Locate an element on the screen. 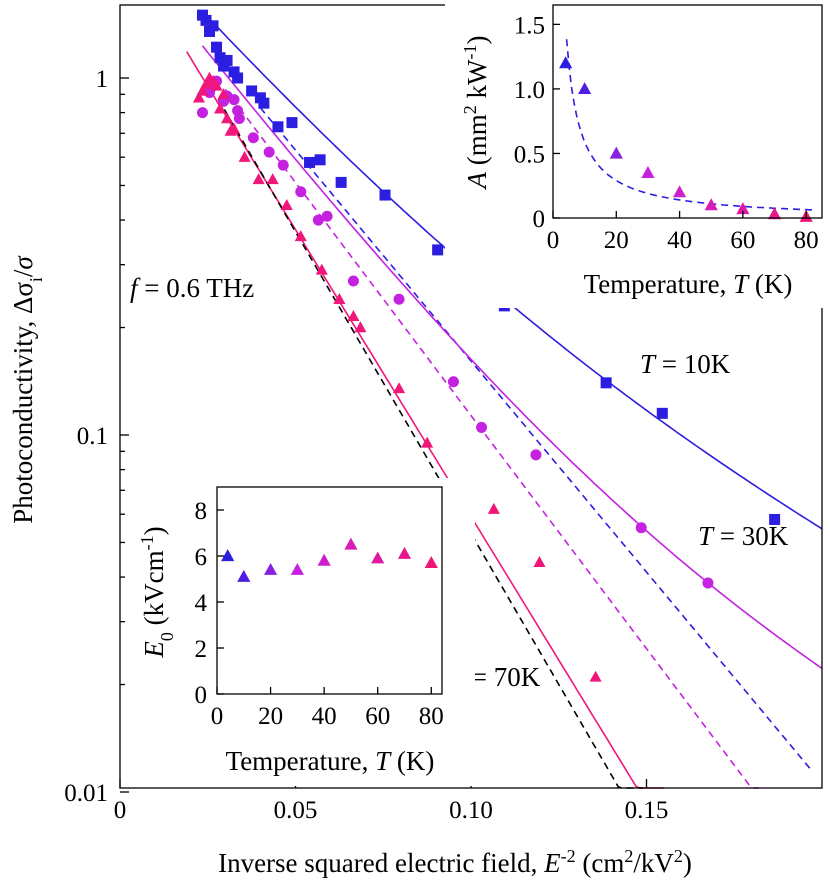  inset-a-y-ticks: 0 0.5 1.0 1.5 is located at coordinates (537, 122).